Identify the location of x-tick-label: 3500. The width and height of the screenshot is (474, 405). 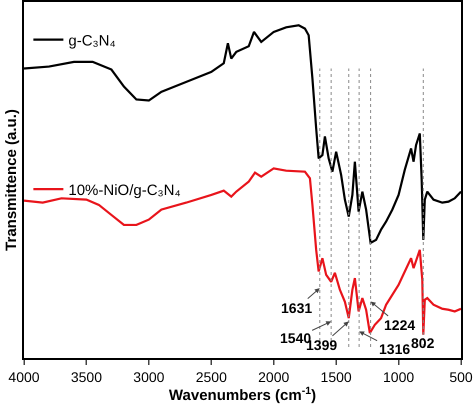
(86, 376).